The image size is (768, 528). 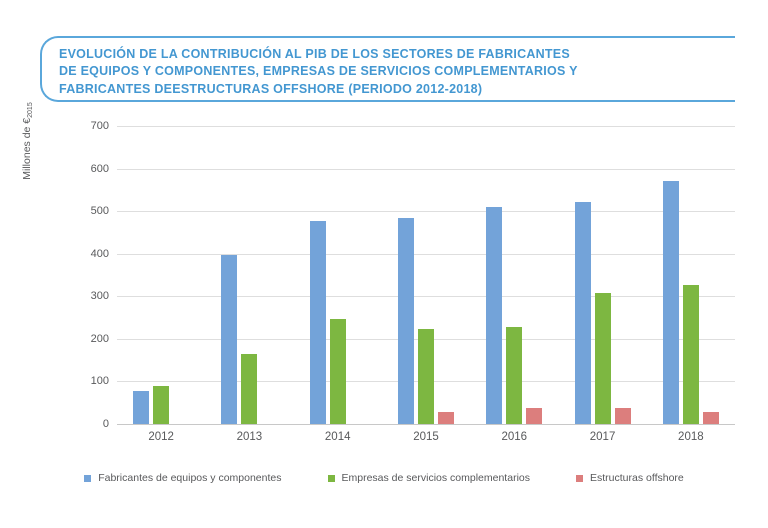 What do you see at coordinates (637, 478) in the screenshot?
I see `legend-label: Estructuras offshore` at bounding box center [637, 478].